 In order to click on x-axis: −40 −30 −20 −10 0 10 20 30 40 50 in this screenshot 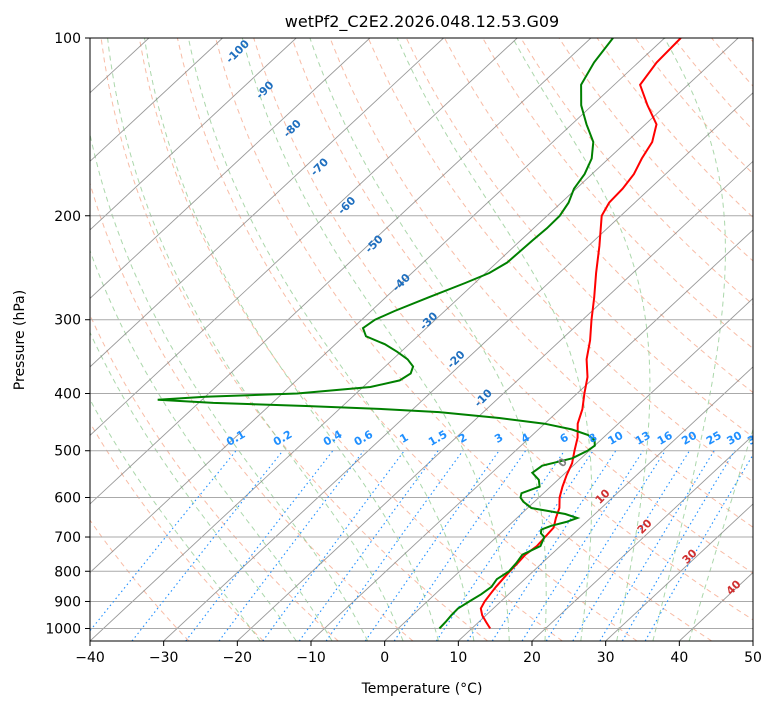, I will do `click(418, 653)`.